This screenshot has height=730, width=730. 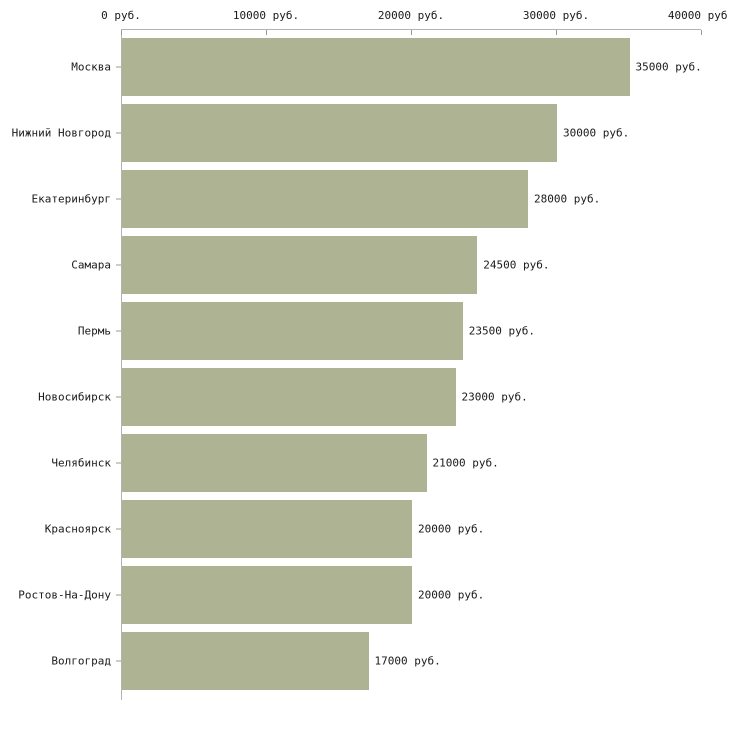 I want to click on category-label: Челябинск, so click(x=81, y=463).